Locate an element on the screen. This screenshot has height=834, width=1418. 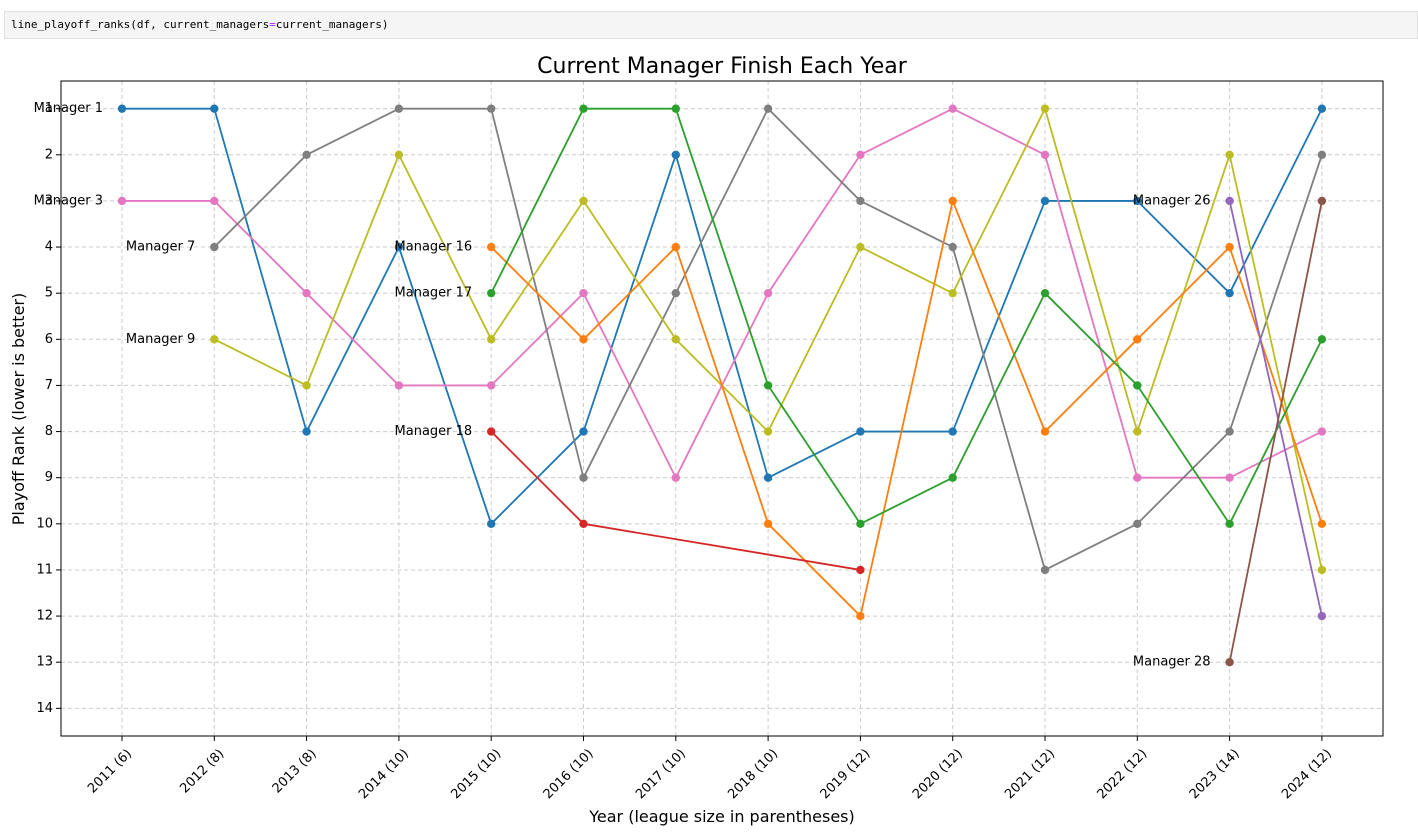
code-argument: current_managers) is located at coordinates (332, 24).